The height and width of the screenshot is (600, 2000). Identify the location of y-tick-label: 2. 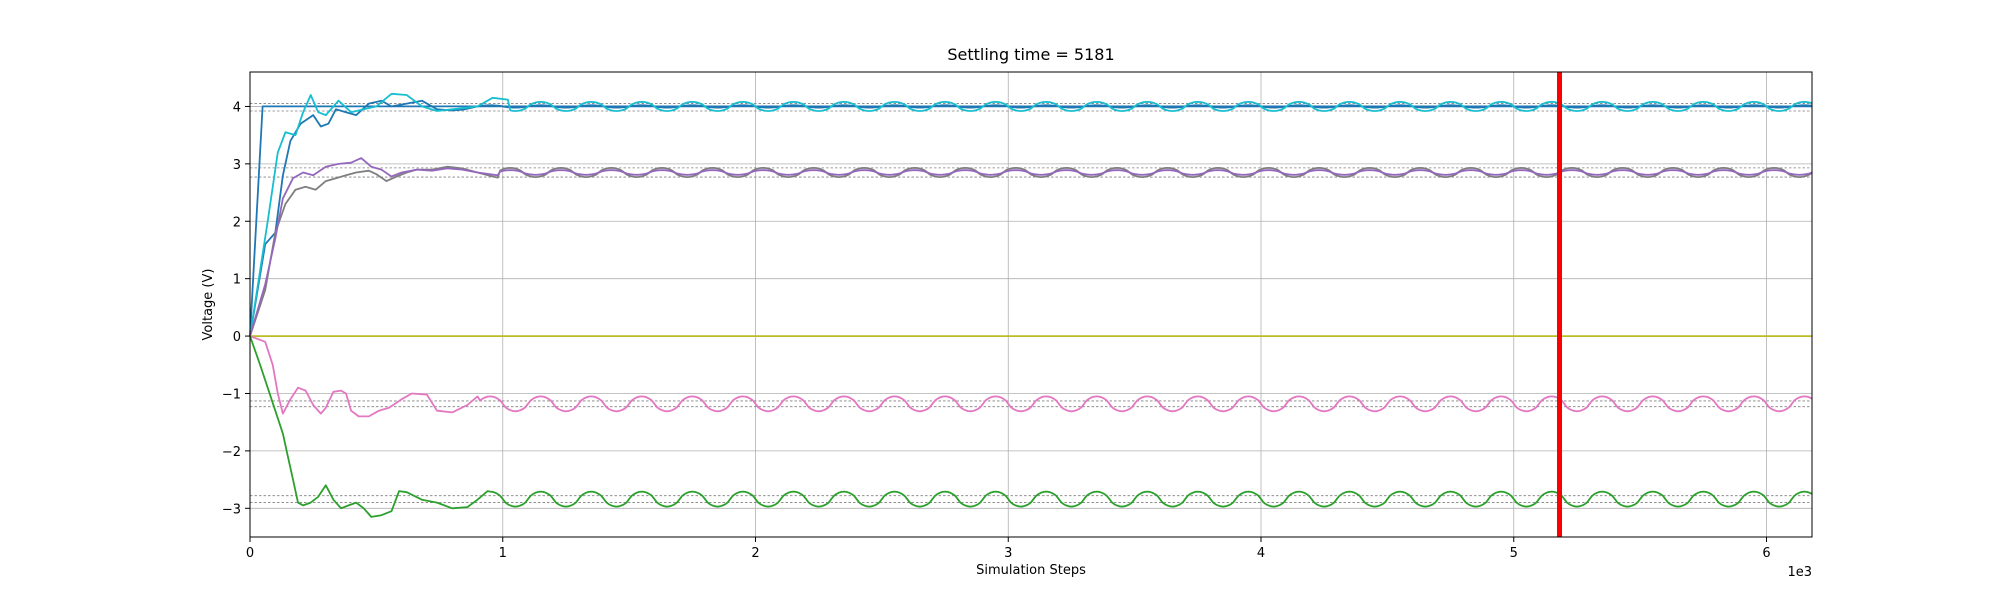
(237, 222).